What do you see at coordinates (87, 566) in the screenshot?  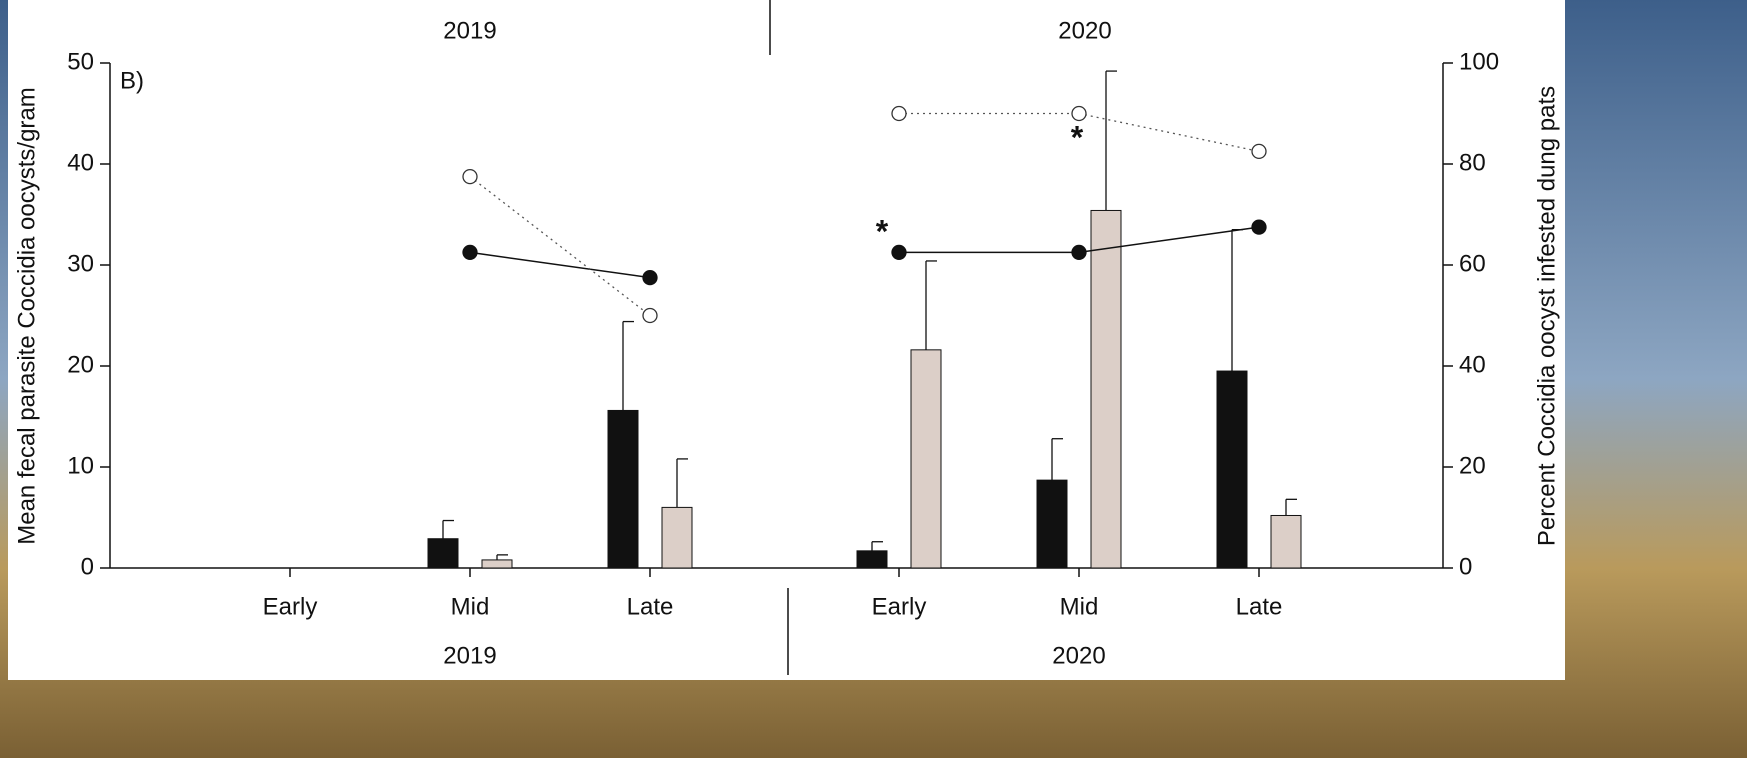 I see `y-tick-label: 0` at bounding box center [87, 566].